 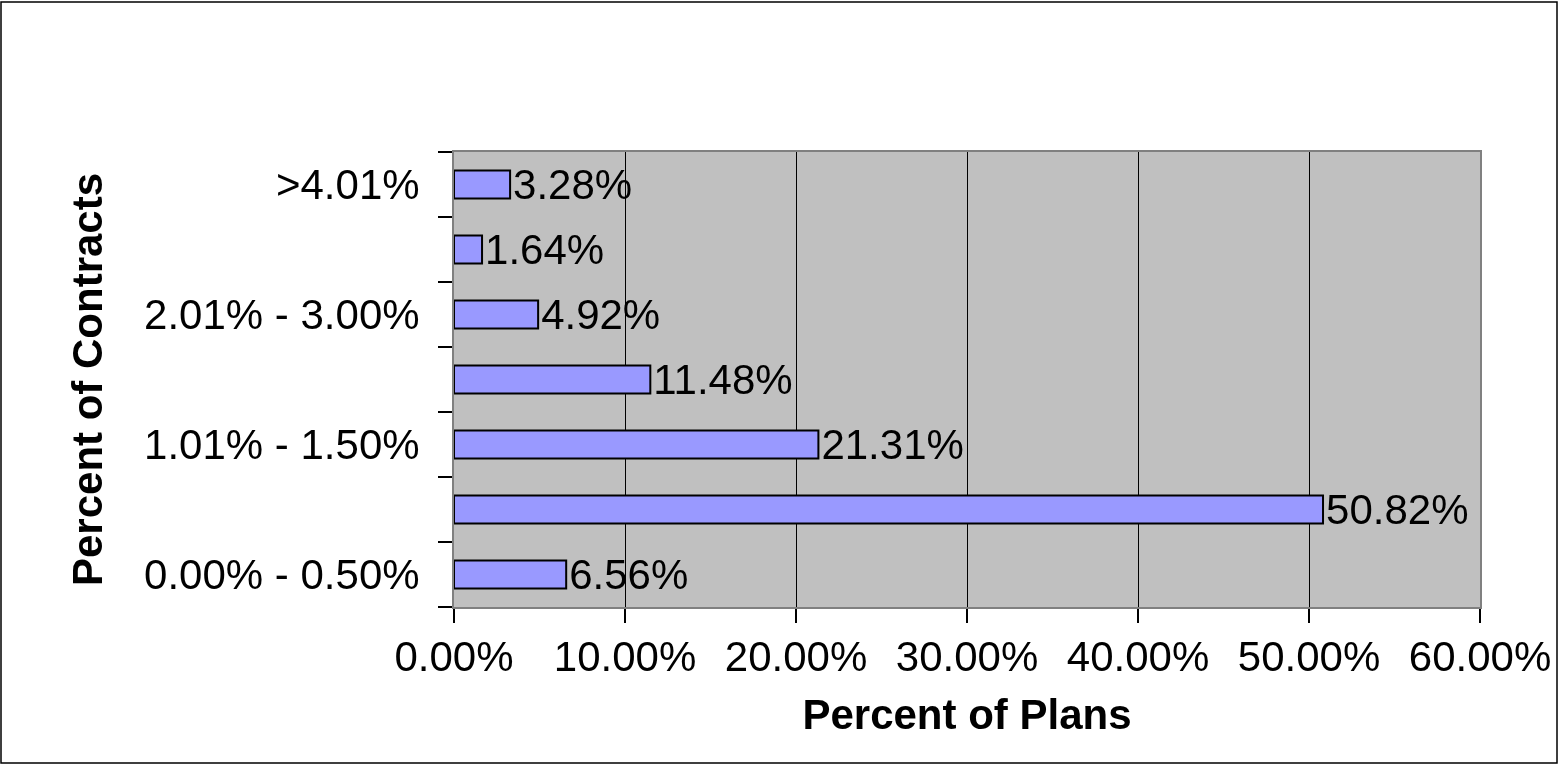 What do you see at coordinates (892, 444) in the screenshot?
I see `data-label: 21.31%` at bounding box center [892, 444].